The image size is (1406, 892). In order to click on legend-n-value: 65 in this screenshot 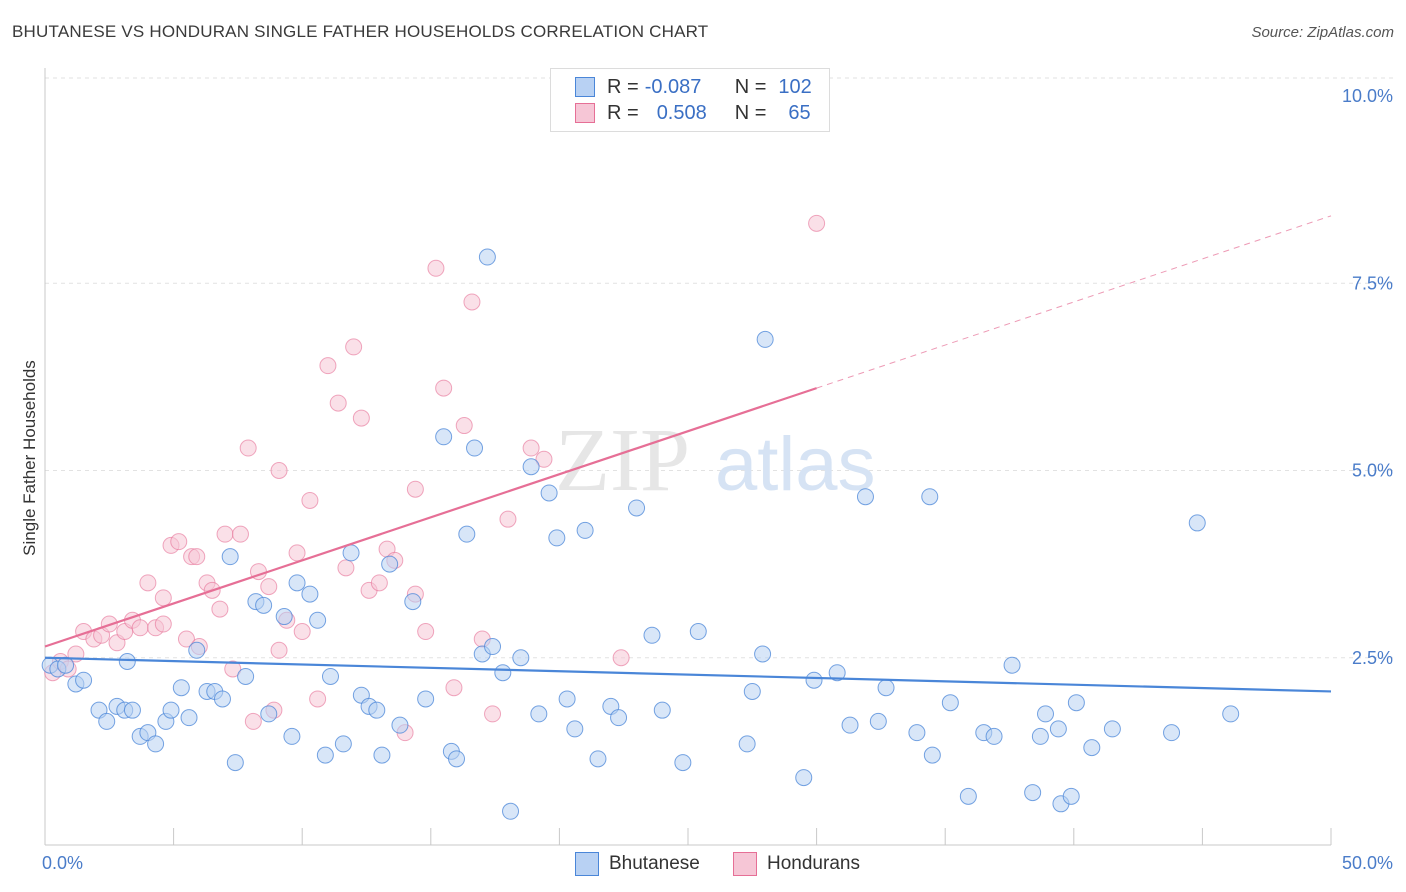, I will do `click(799, 112)`.